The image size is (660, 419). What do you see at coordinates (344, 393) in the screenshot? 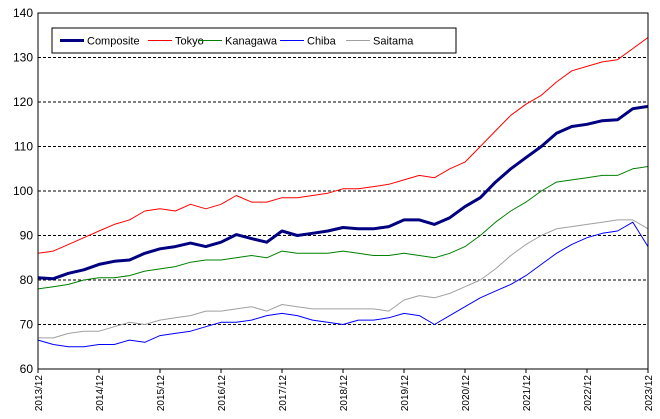
I see `x-tick-label: 2018/12` at bounding box center [344, 393].